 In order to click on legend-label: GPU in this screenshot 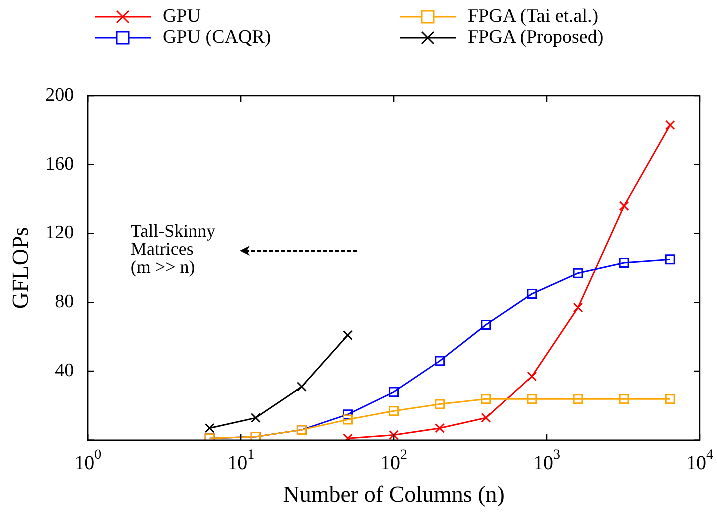, I will do `click(182, 16)`.